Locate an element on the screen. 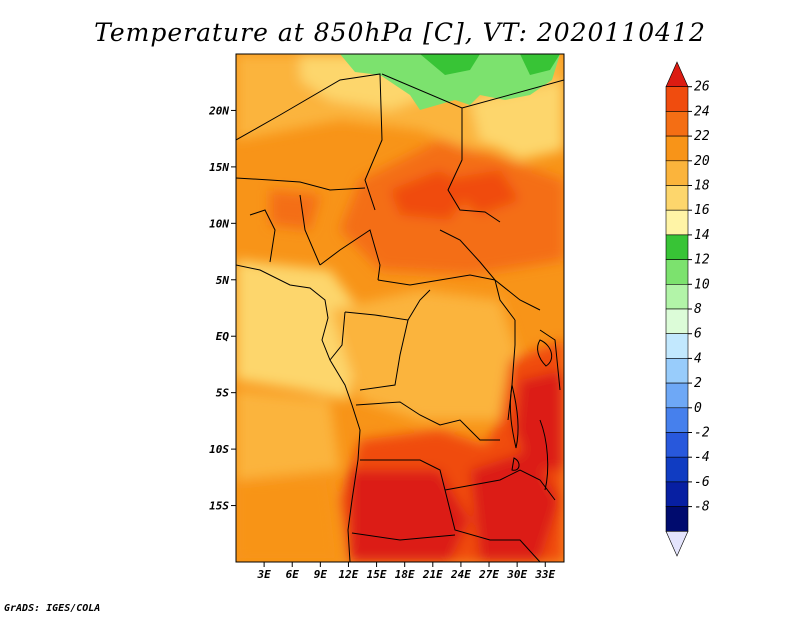 Image resolution: width=800 pixels, height=618 pixels. lat-tick-label: 5N is located at coordinates (223, 280).